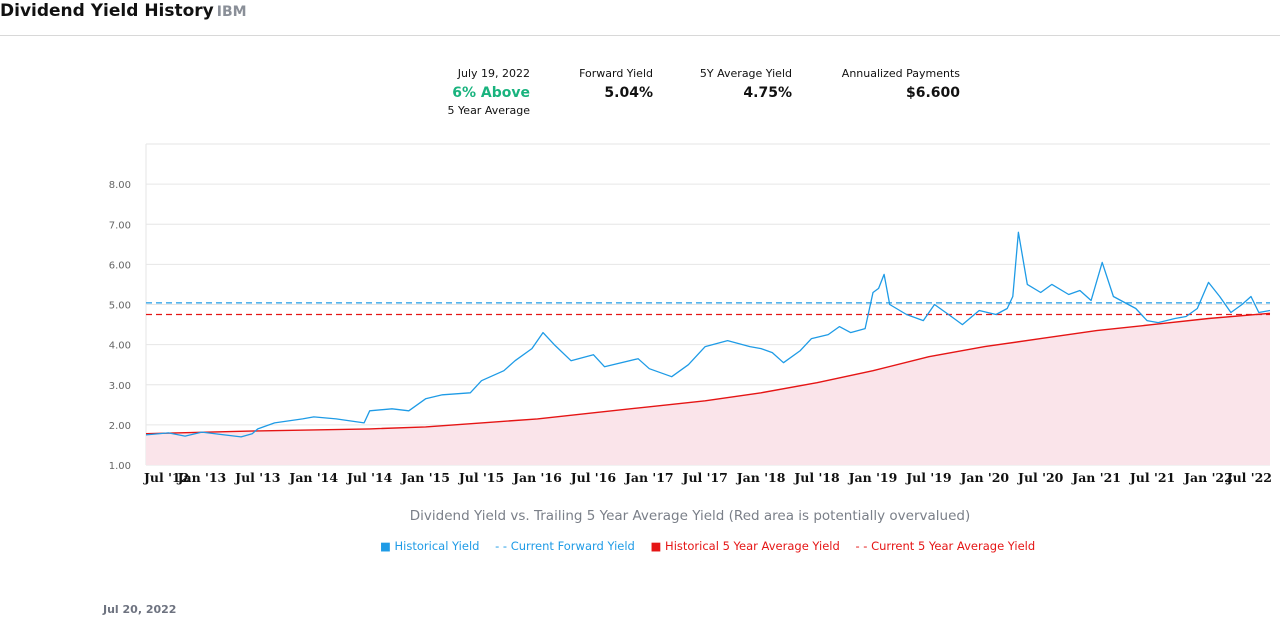  I want to click on legend-current-5y-average-label: Current 5 Year Average Yield, so click(953, 546).